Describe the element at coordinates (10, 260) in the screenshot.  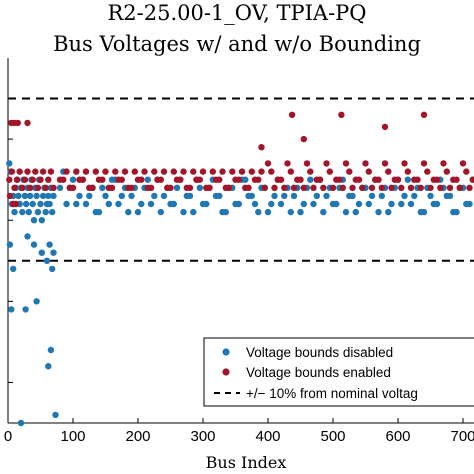
I see `y-ticks` at that location.